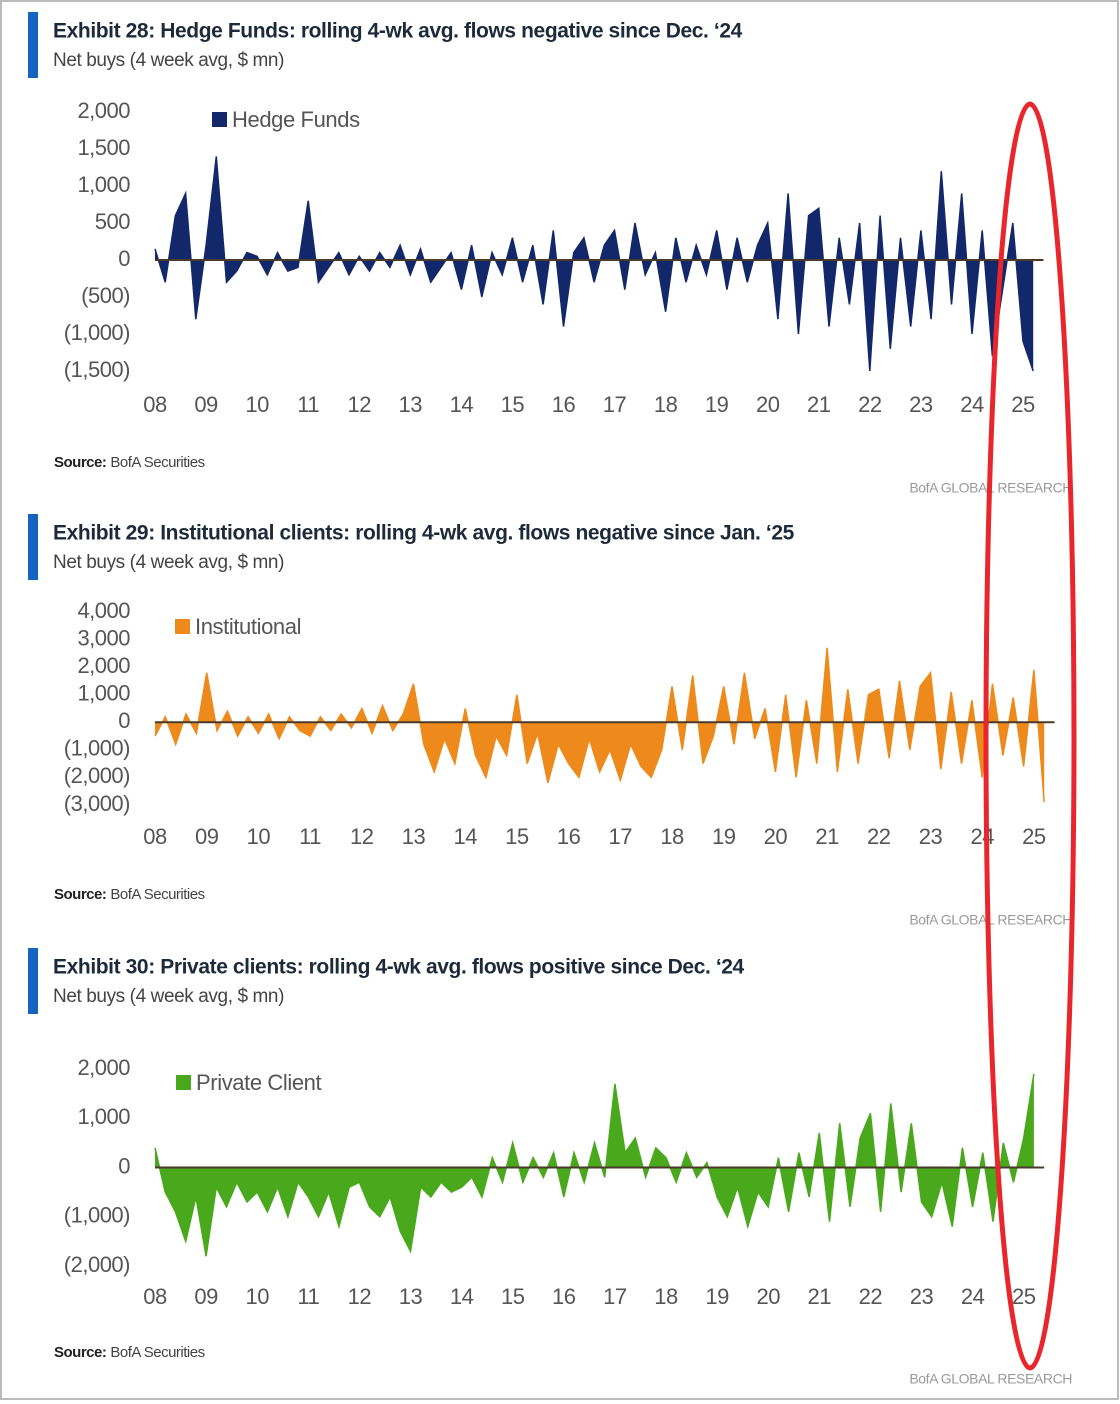 This screenshot has height=1404, width=1120. I want to click on x-tick-label: 22, so click(870, 404).